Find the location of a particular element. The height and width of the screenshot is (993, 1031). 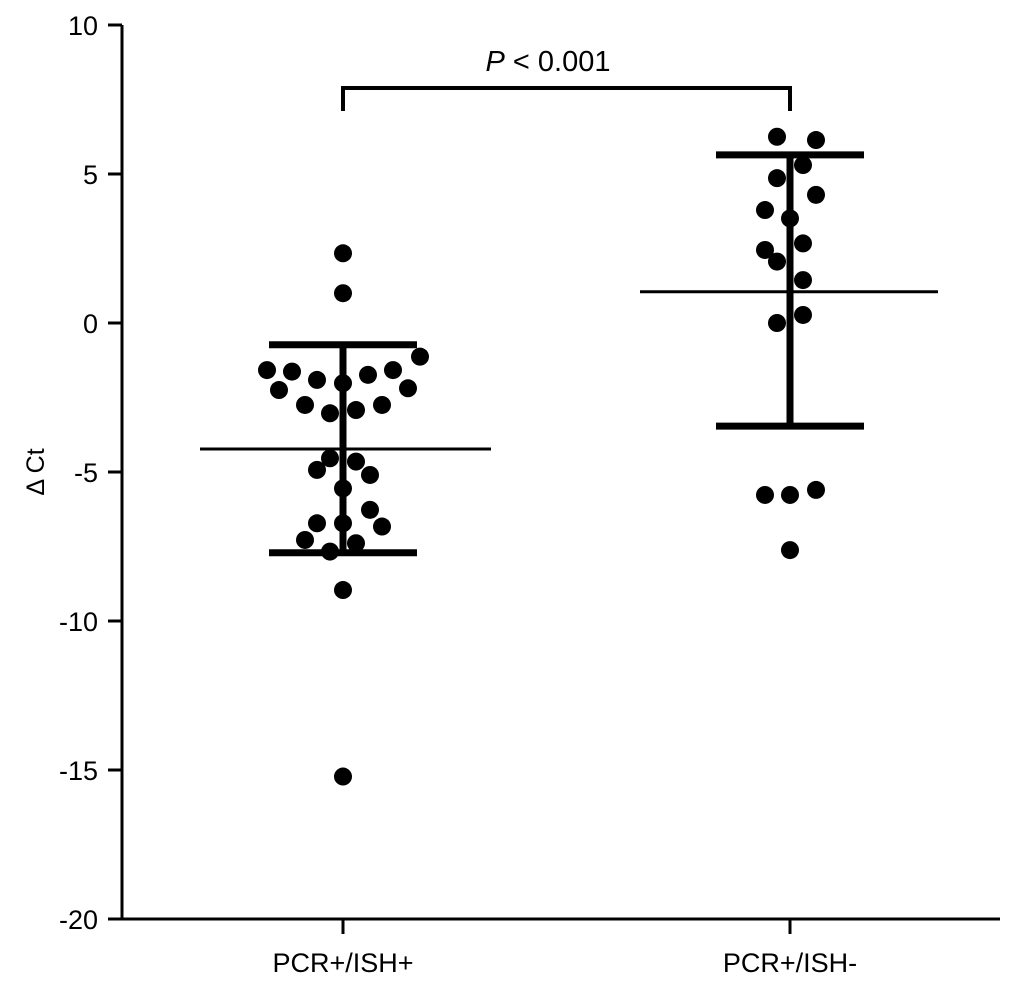

y-tick-label: 0 is located at coordinates (90, 324).